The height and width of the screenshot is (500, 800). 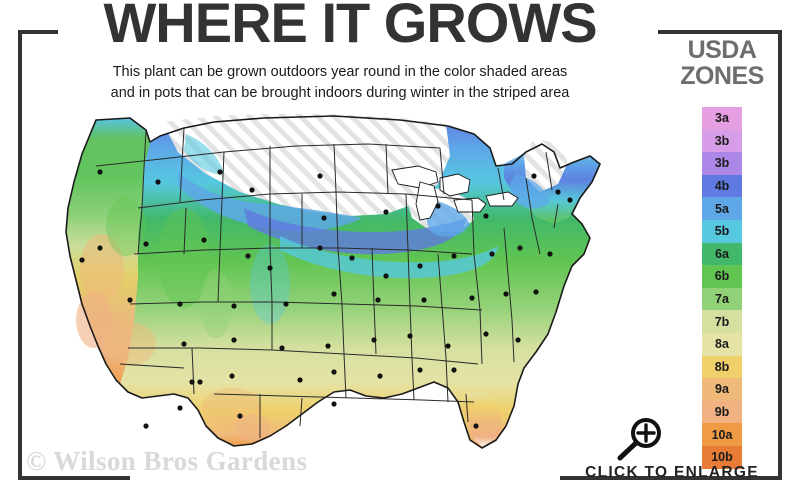 What do you see at coordinates (722, 344) in the screenshot?
I see `legend-swatch-8a-10: 8a` at bounding box center [722, 344].